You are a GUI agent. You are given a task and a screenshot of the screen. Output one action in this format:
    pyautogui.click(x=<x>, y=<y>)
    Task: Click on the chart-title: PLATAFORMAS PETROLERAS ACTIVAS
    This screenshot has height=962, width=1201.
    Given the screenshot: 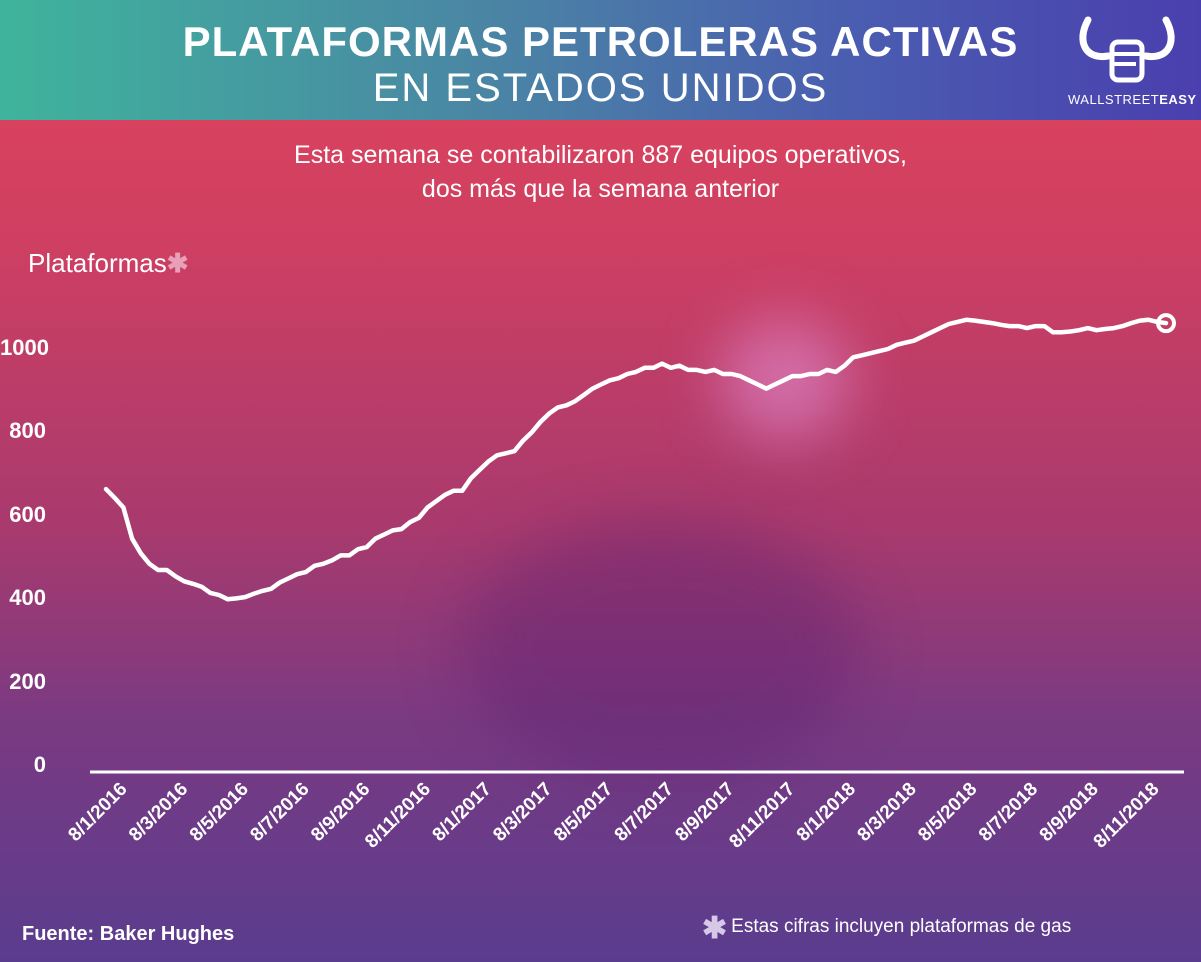 What is the action you would take?
    pyautogui.click(x=600, y=41)
    